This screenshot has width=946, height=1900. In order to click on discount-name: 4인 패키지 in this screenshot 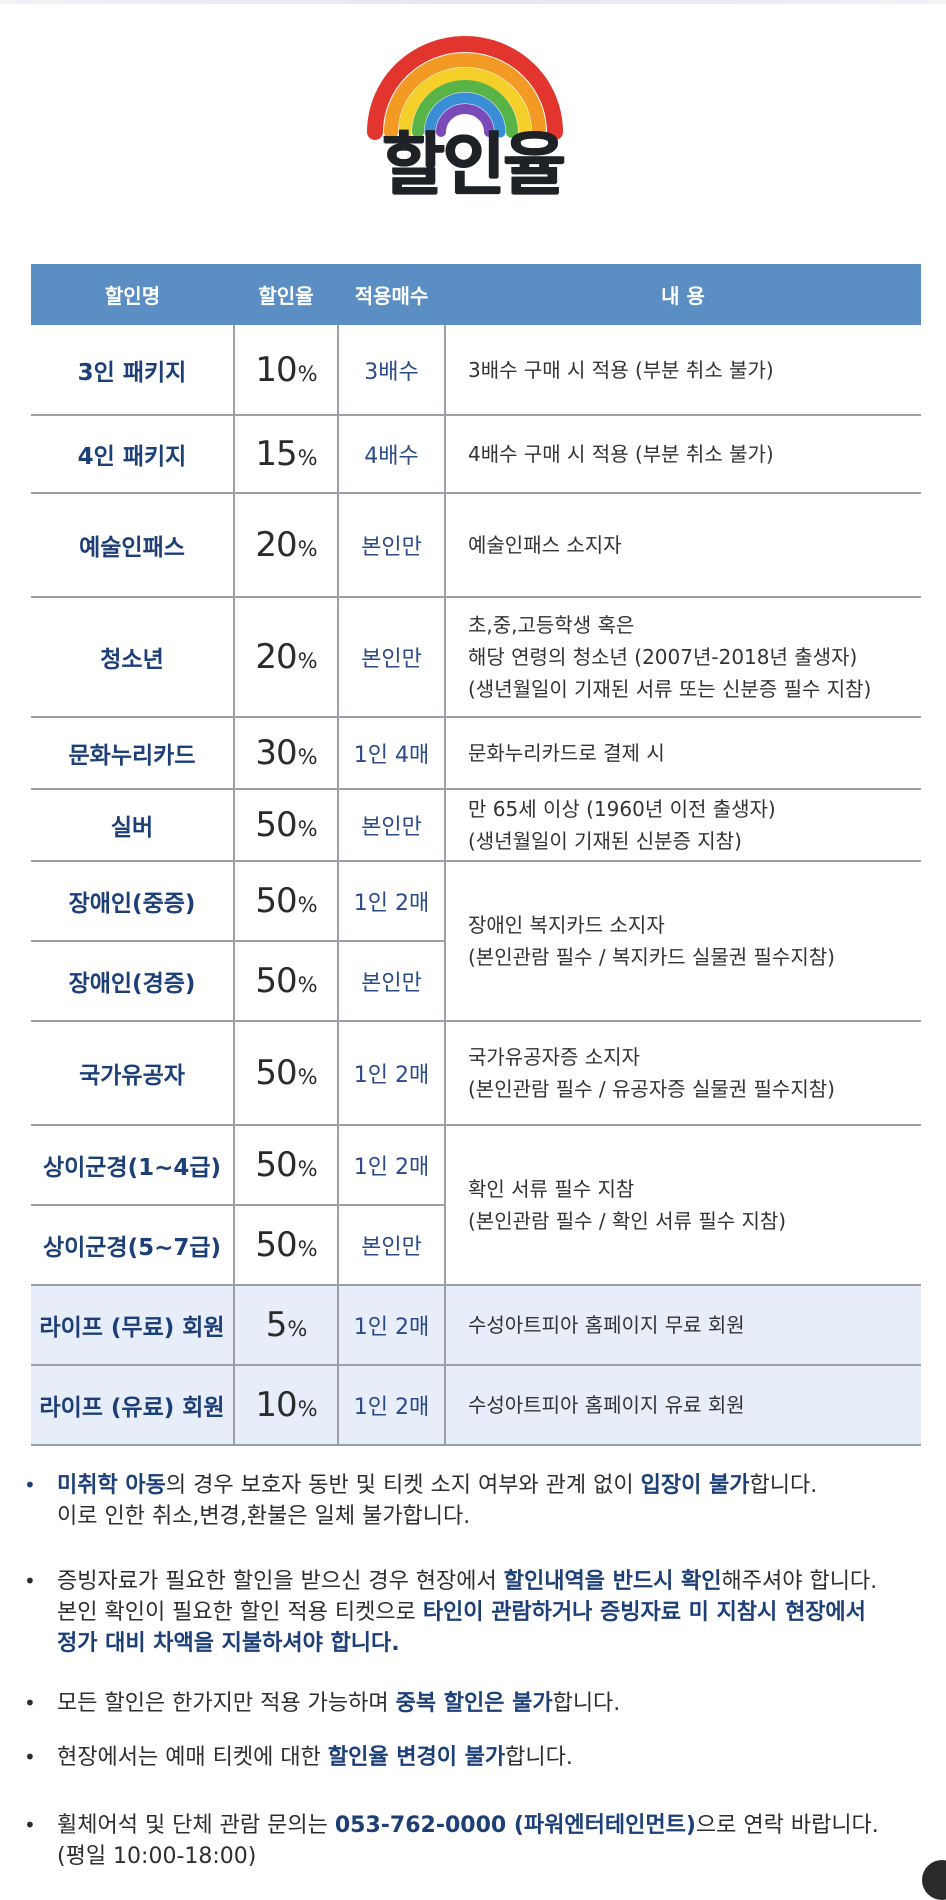, I will do `click(132, 454)`.